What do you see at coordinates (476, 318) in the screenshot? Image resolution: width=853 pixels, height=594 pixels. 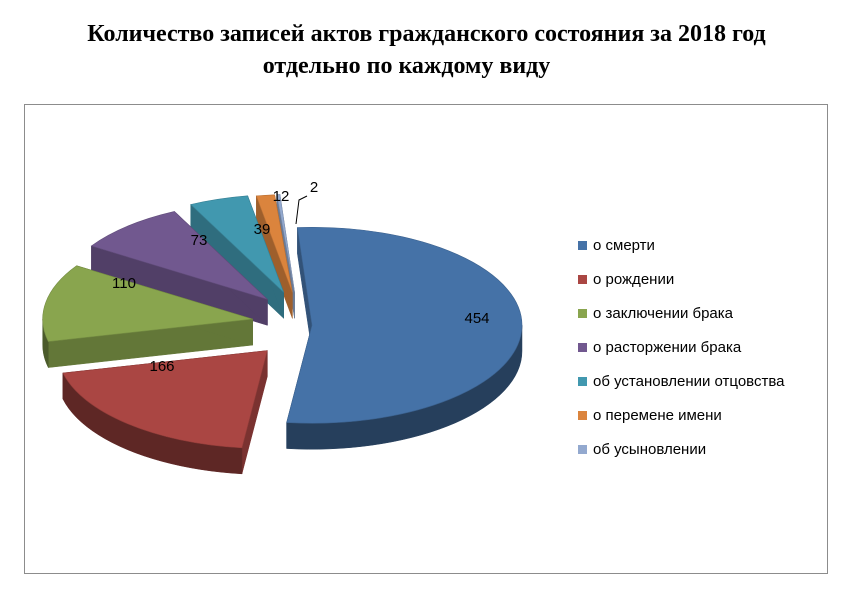 I see `data-label-о-смерти: 454` at bounding box center [476, 318].